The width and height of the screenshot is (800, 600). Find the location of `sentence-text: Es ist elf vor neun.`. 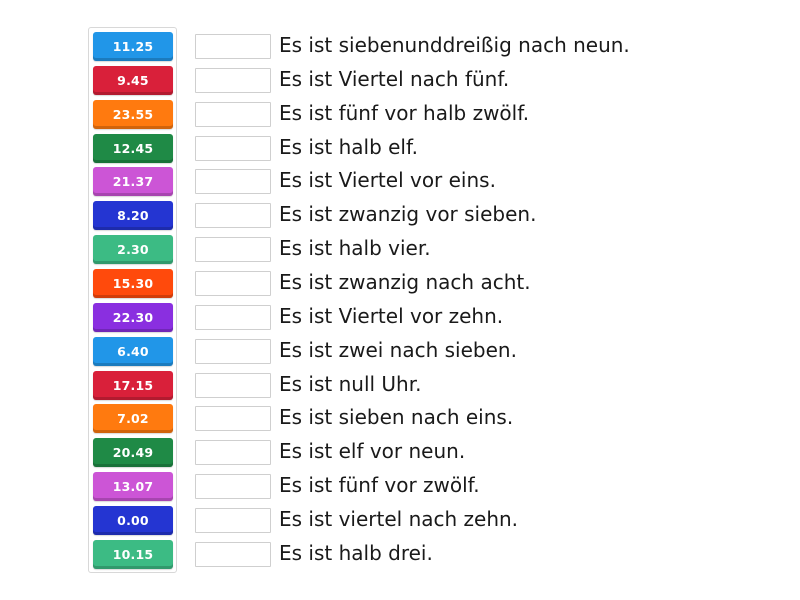

sentence-text: Es ist elf vor neun. is located at coordinates (372, 451).